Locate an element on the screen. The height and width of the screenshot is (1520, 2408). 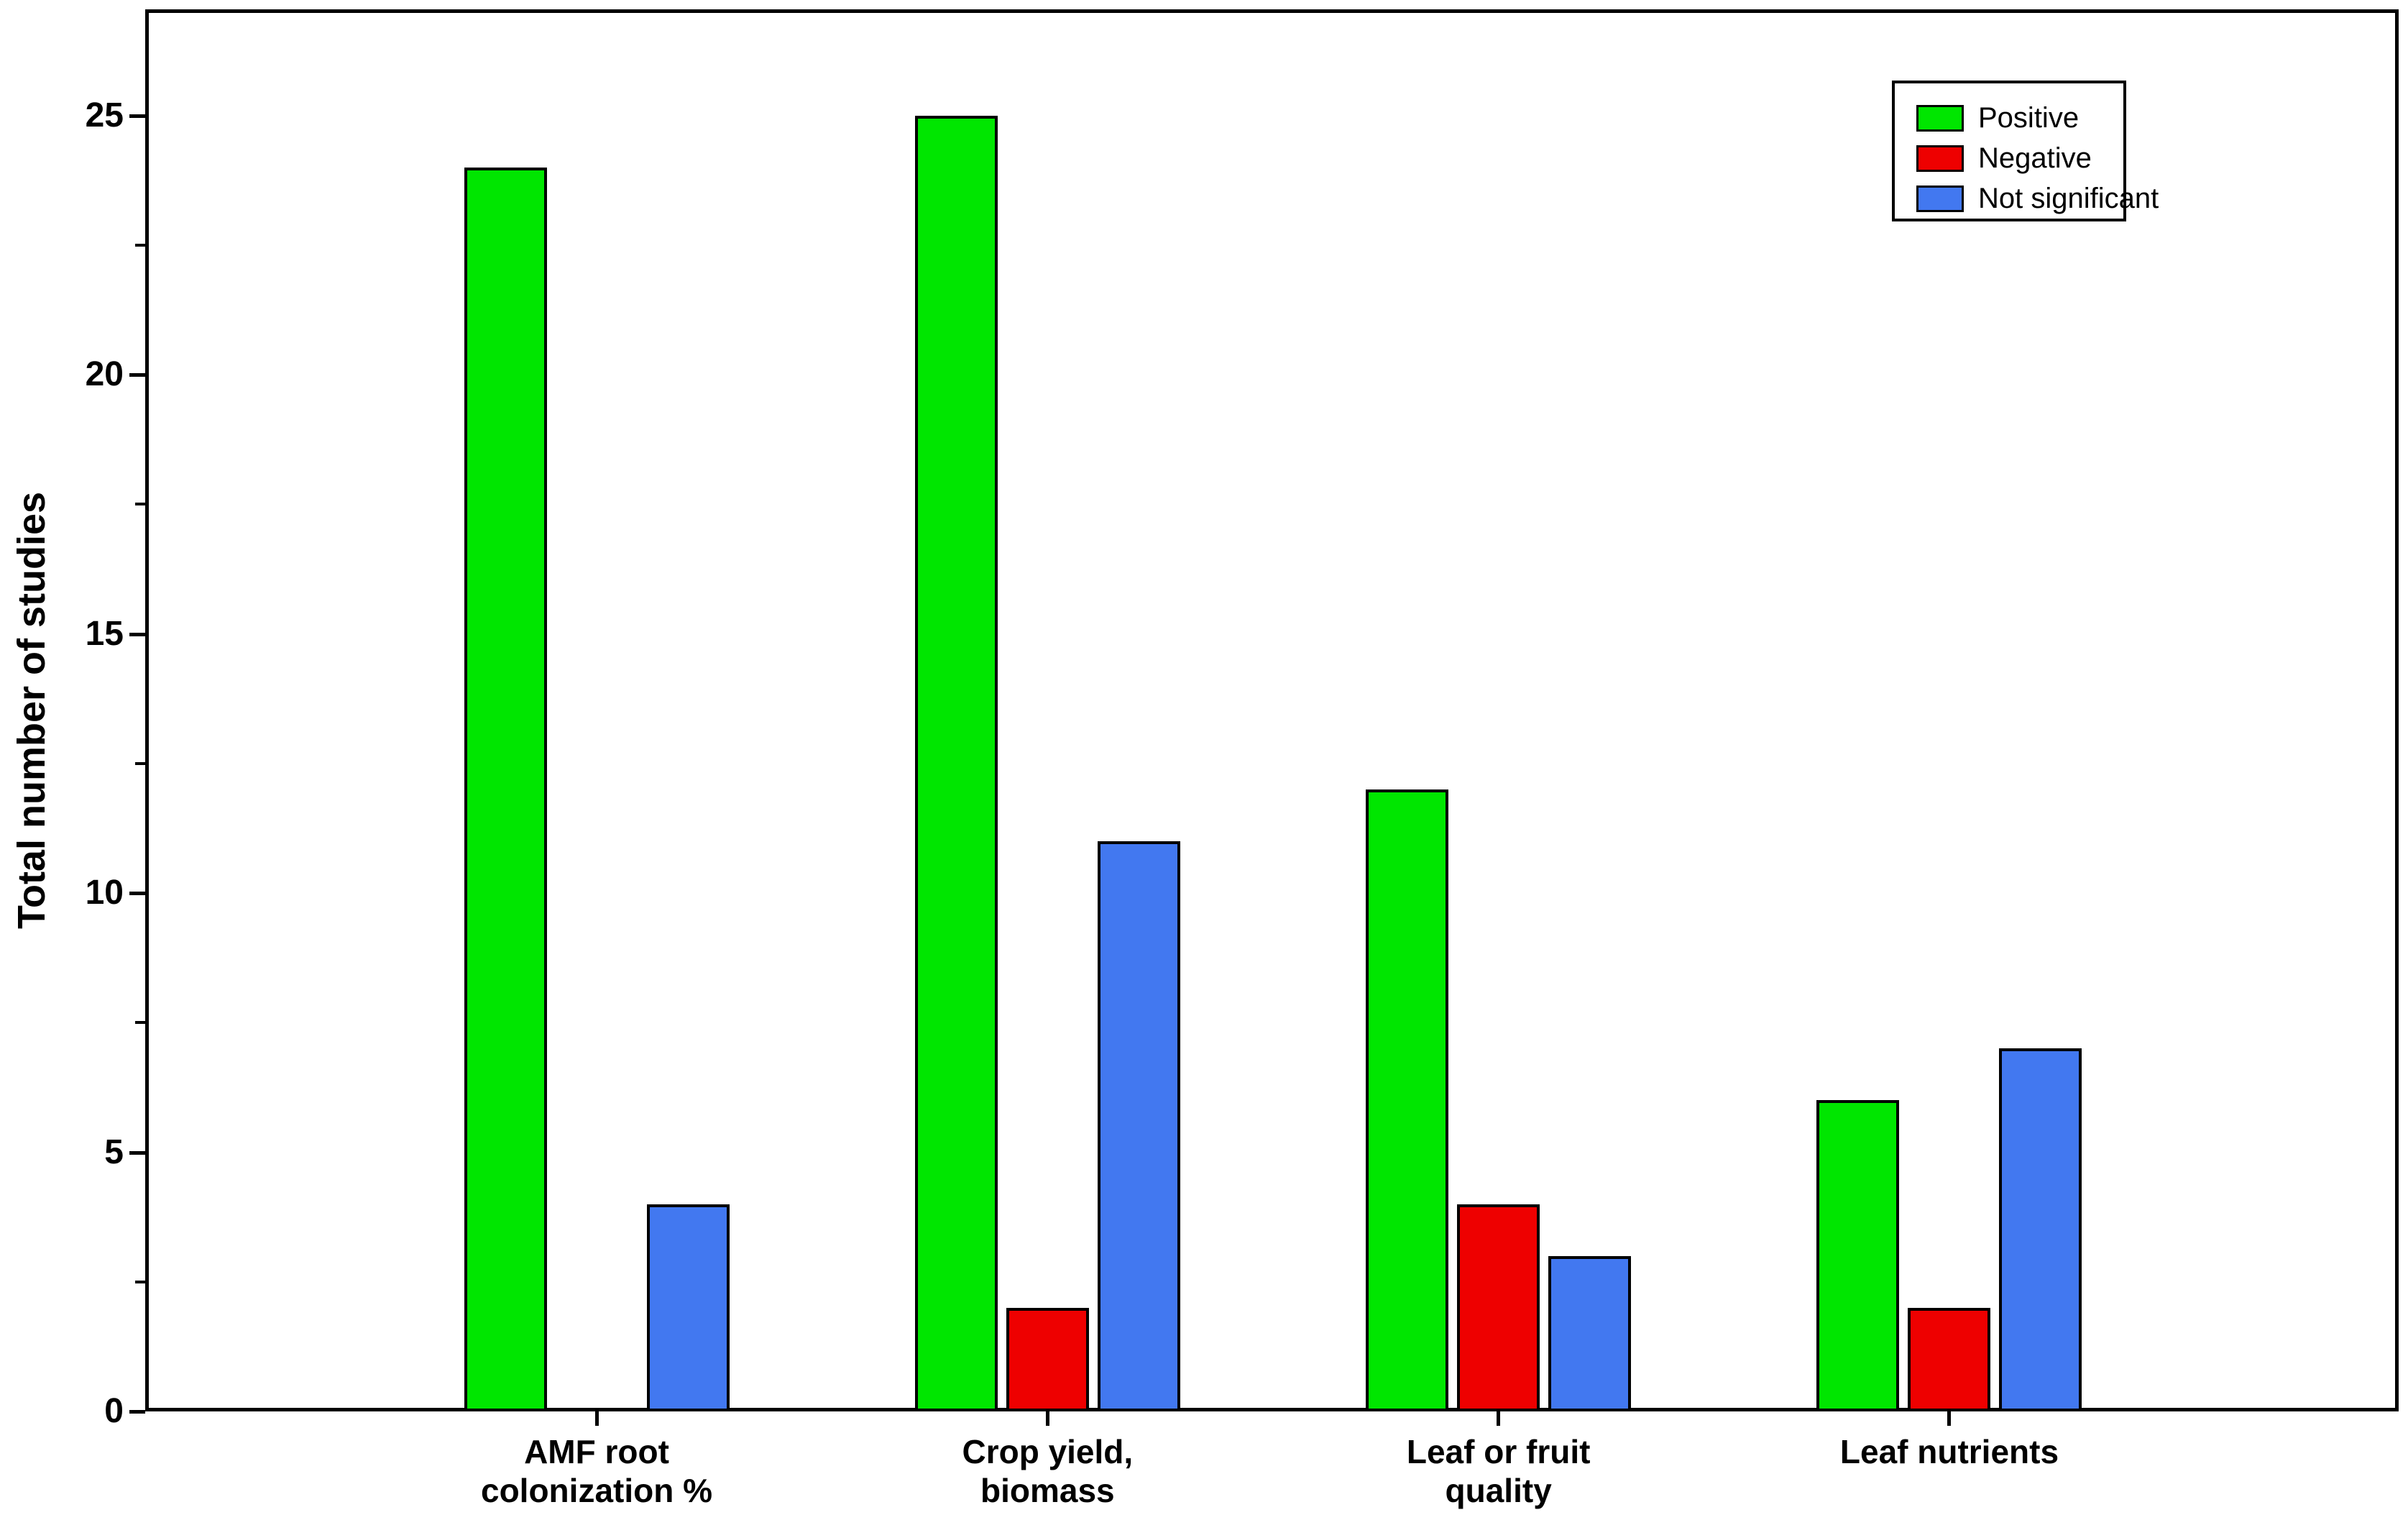
x-category-label: AMF root colonization % is located at coordinates (596, 1471).